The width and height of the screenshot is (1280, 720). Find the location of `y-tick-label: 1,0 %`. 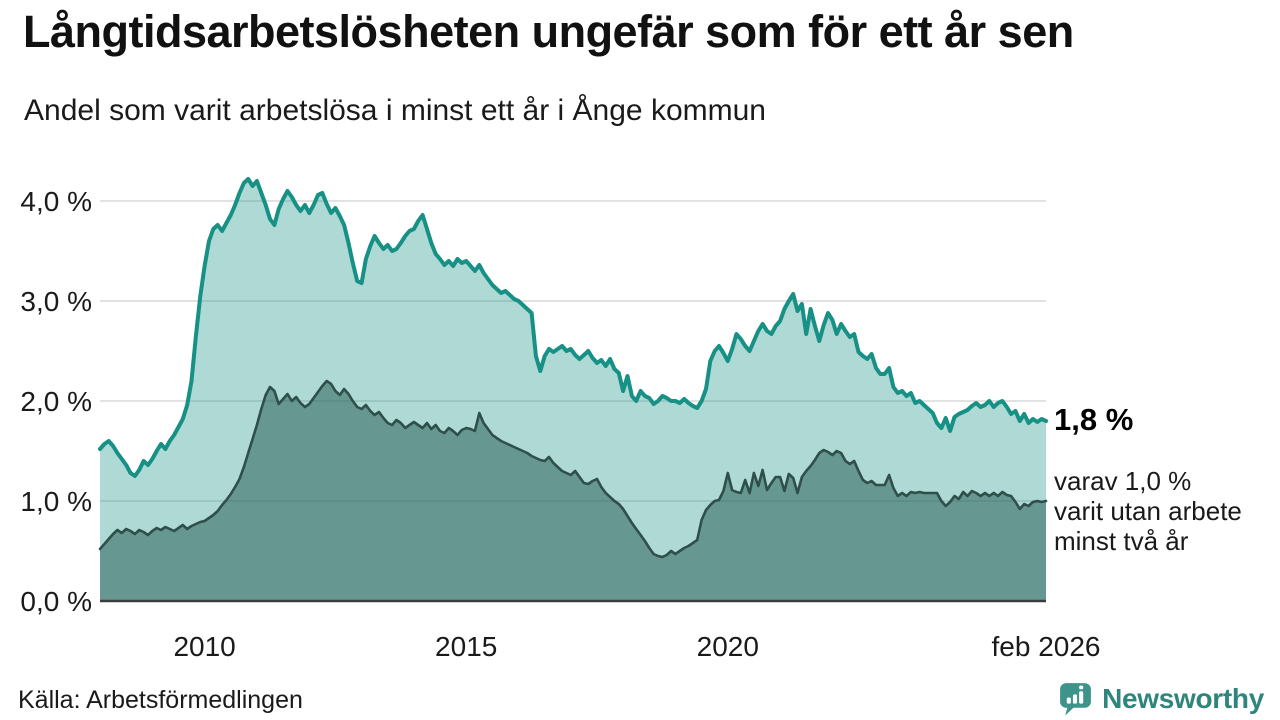

y-tick-label: 1,0 % is located at coordinates (56, 501).